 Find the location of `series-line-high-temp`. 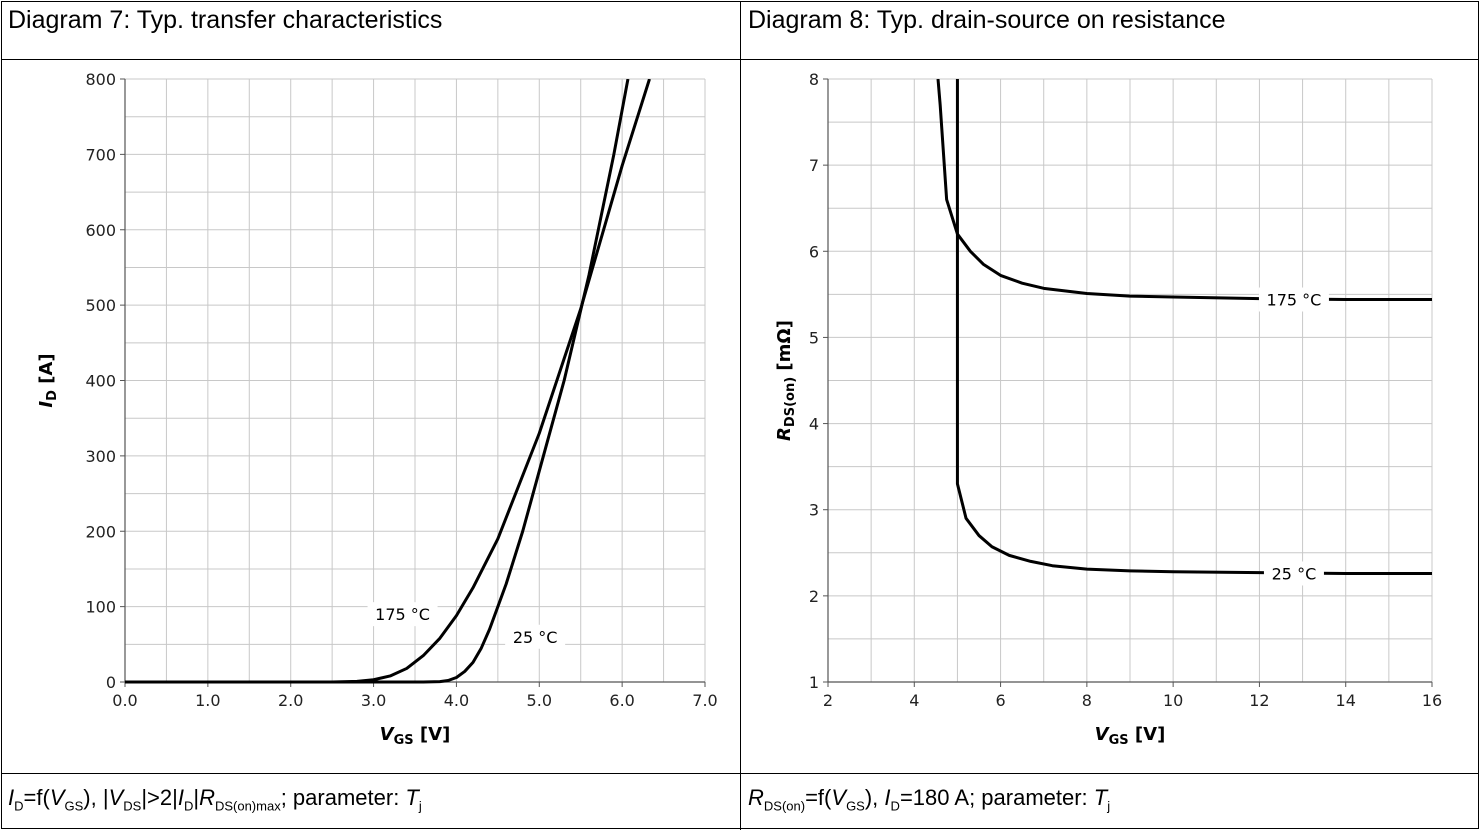

series-line-high-temp is located at coordinates (1184, 190).